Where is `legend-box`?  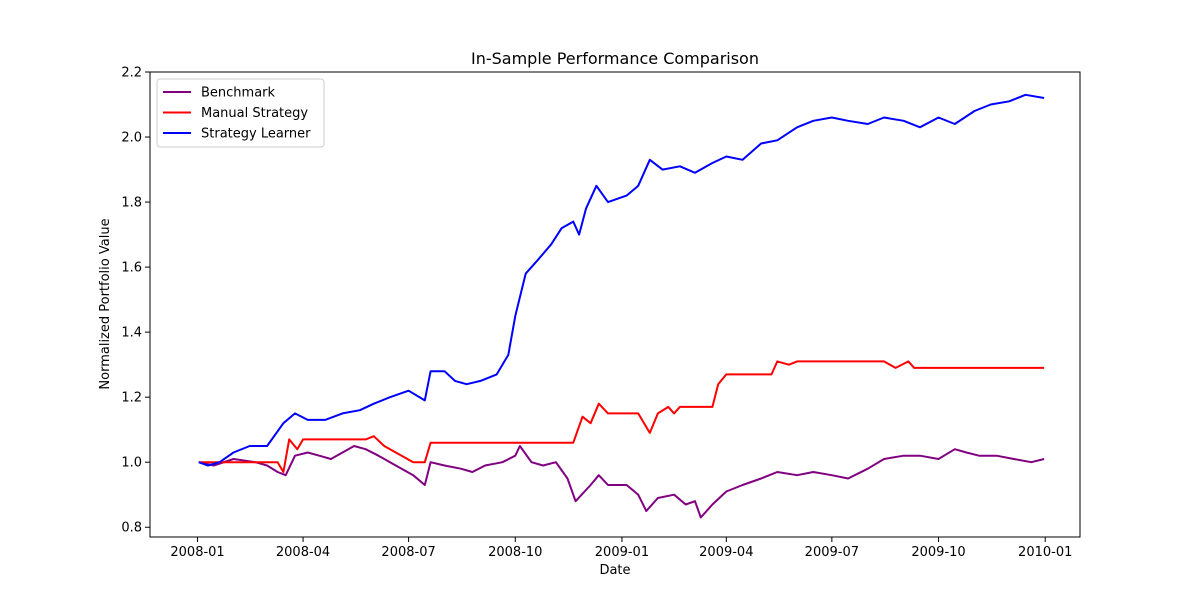
legend-box is located at coordinates (240, 113).